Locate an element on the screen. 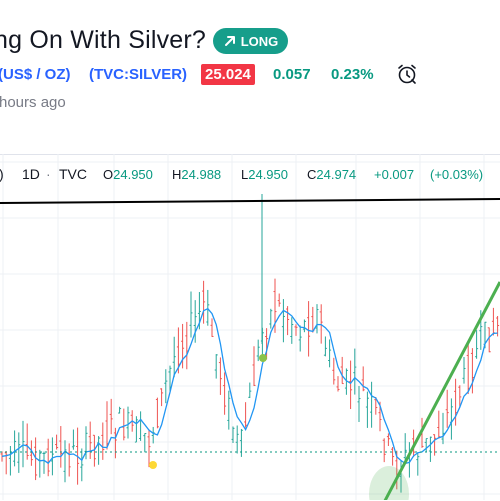  highlight-ellipse is located at coordinates (389, 483).